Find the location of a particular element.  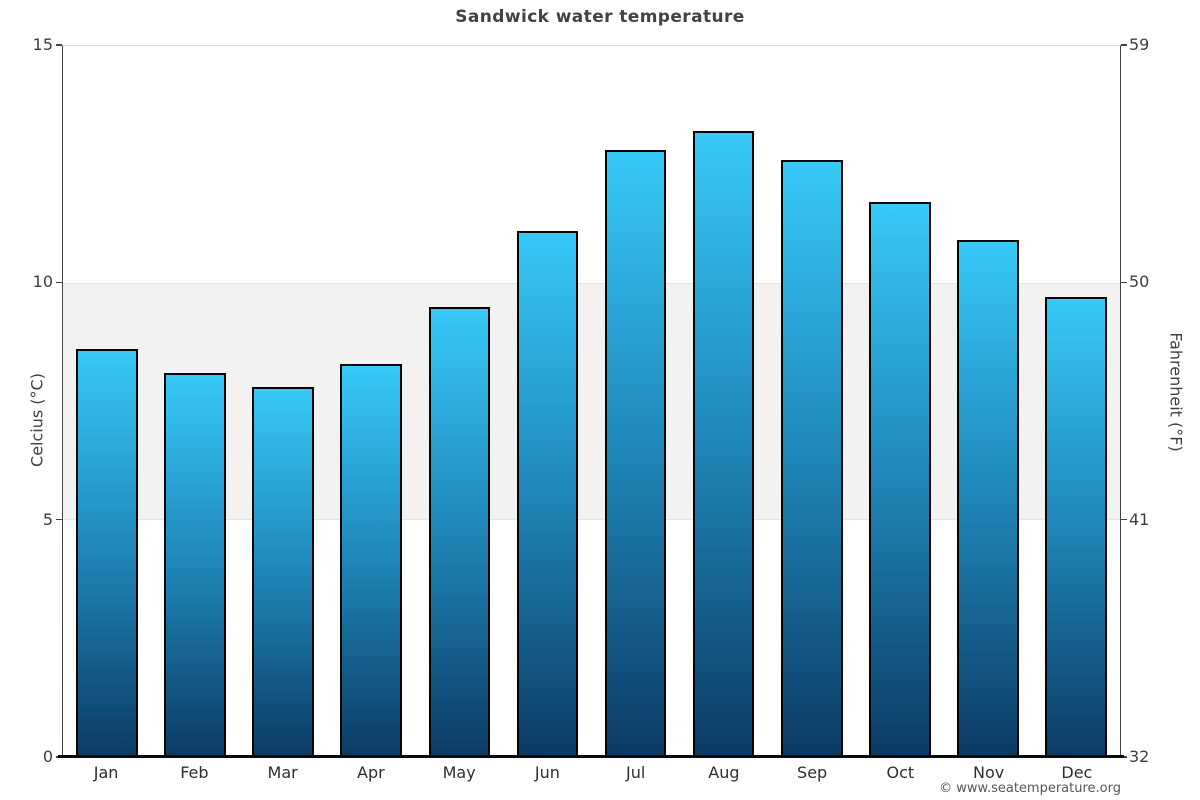

bar-jul is located at coordinates (635, 453).